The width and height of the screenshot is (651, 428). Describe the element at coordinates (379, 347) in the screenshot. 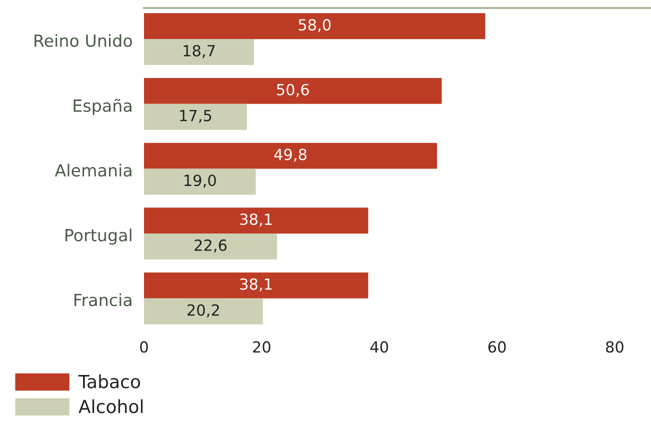

I see `x-tick-label: 40` at that location.